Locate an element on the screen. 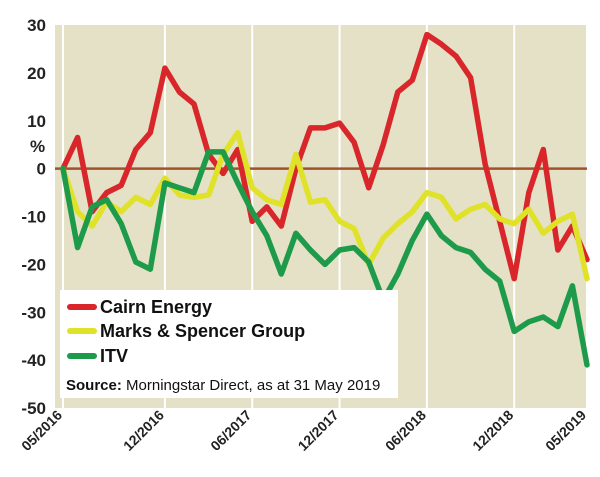 The width and height of the screenshot is (600, 477). legend-box is located at coordinates (229, 344).